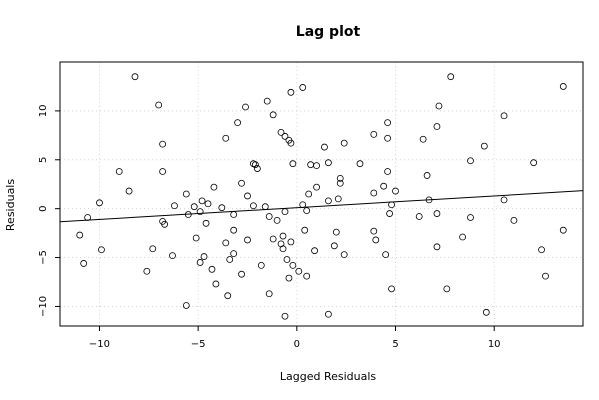  I want to click on chart-title: Lag plot, so click(328, 32).